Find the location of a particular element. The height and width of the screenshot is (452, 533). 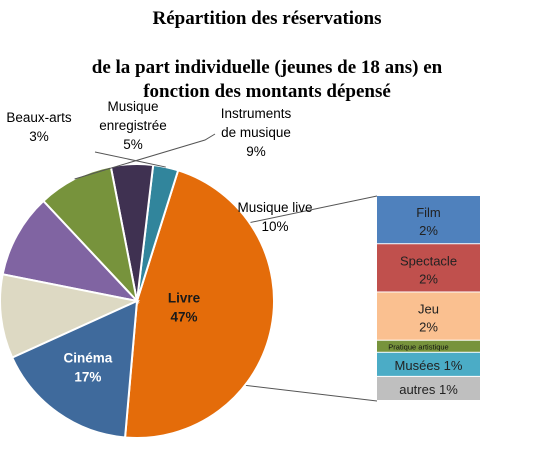

bar-label-film: Film is located at coordinates (428, 212).